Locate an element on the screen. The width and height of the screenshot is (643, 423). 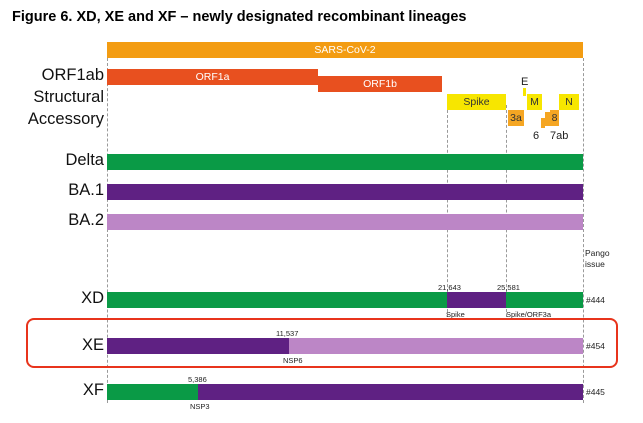
m-gene-label: M is located at coordinates (534, 102).